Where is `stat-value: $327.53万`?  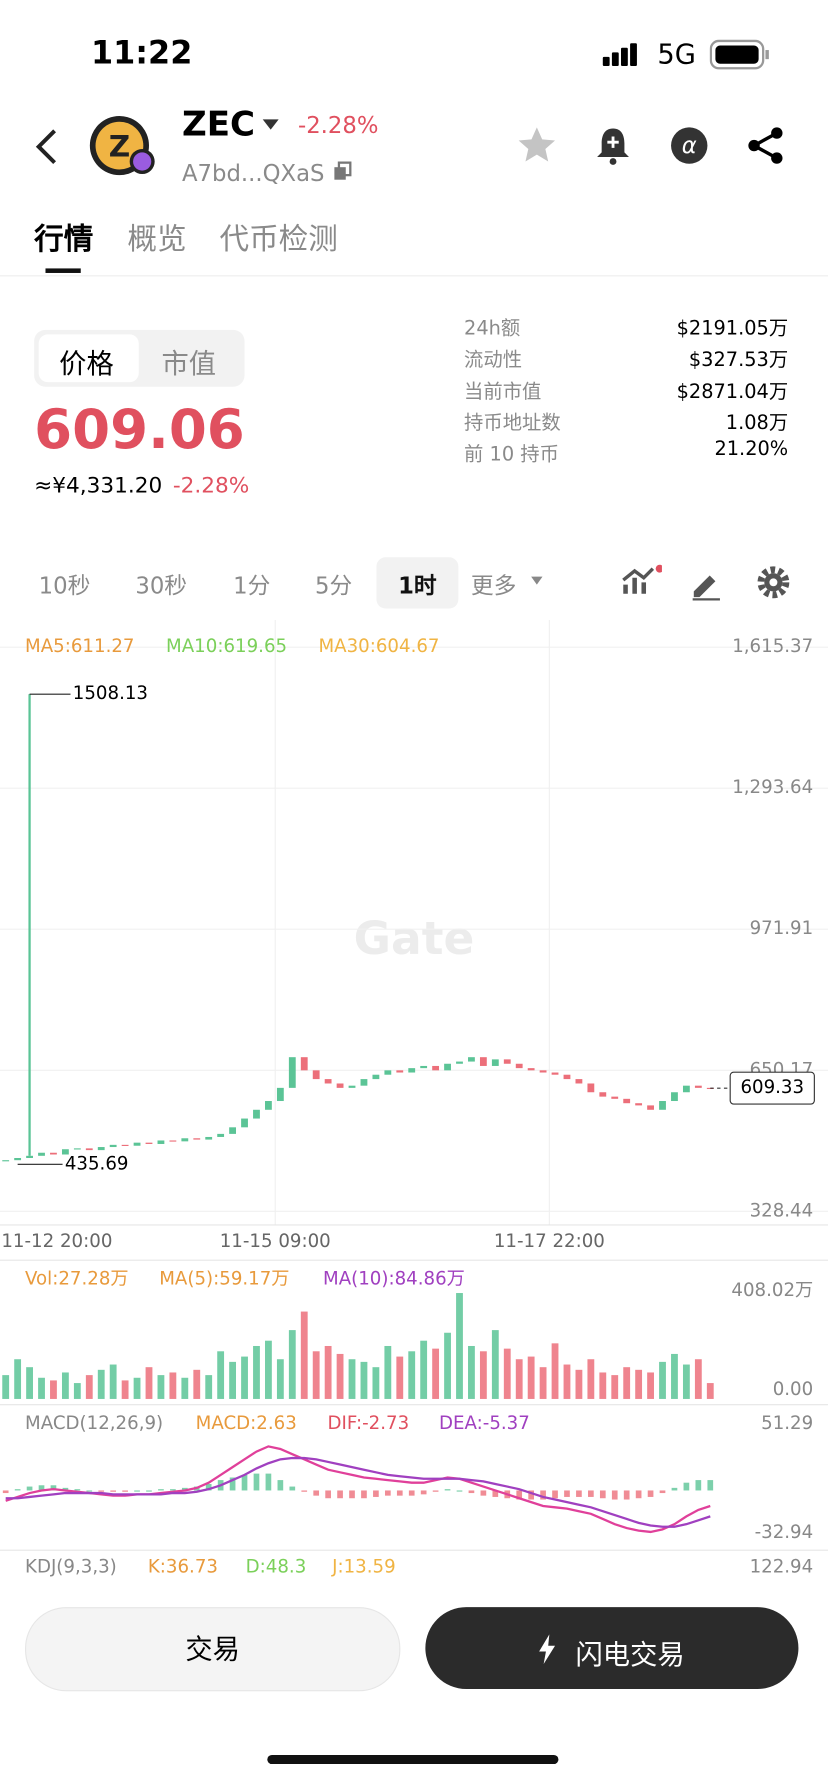
stat-value: $327.53万 is located at coordinates (738, 360).